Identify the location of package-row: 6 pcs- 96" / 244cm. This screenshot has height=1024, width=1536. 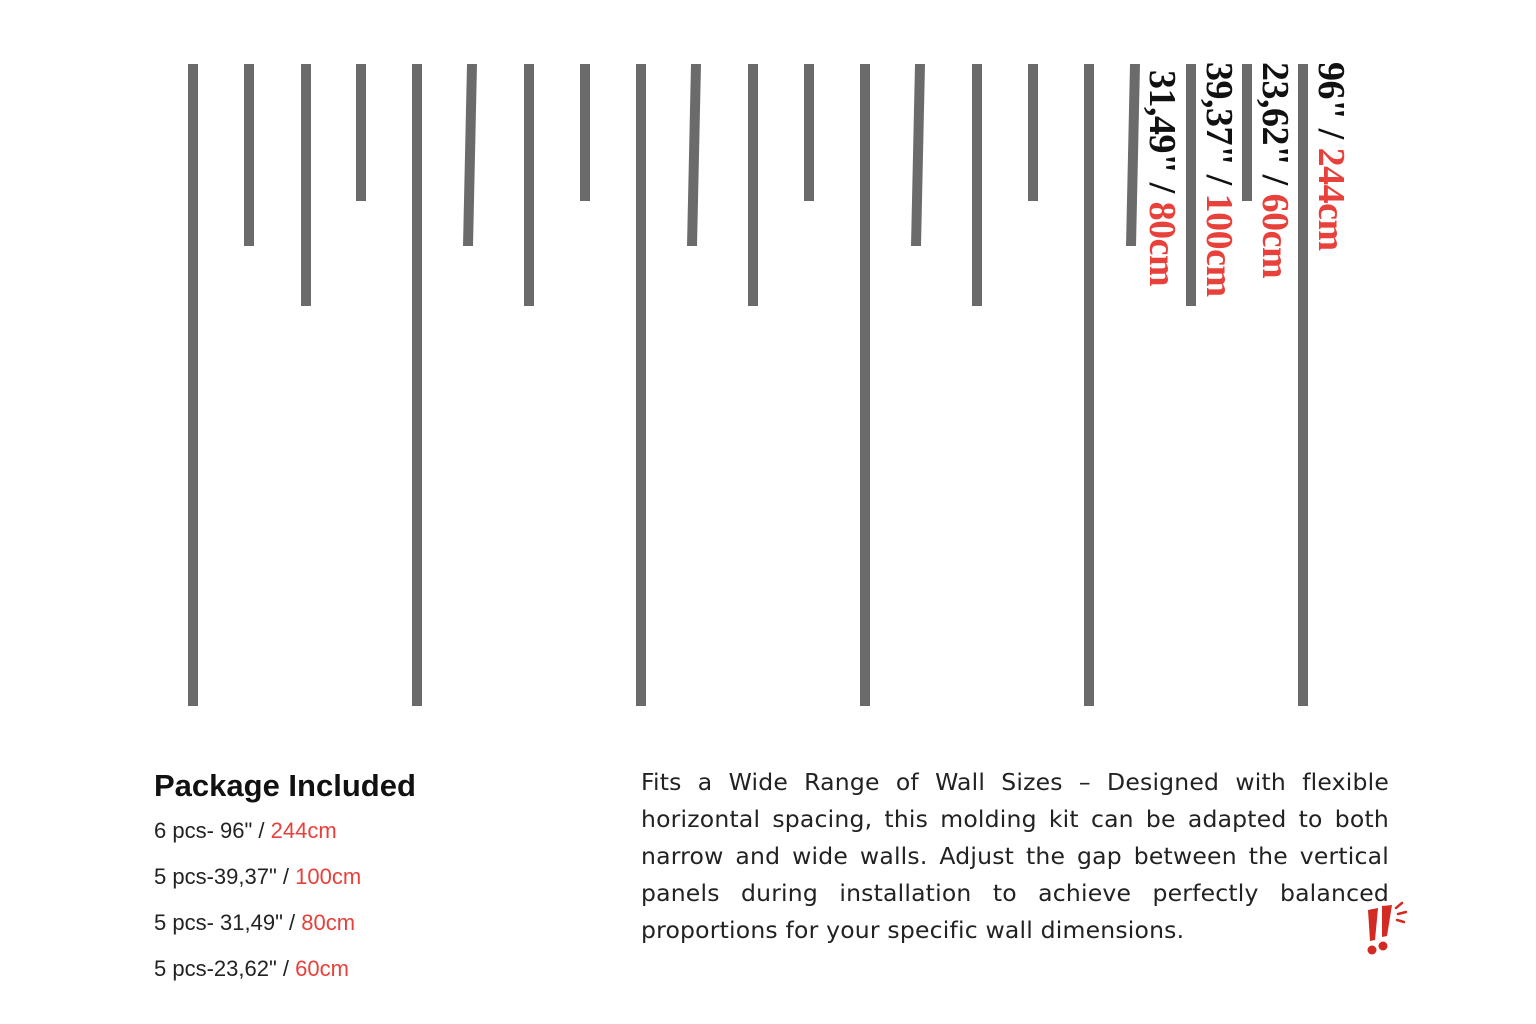
(364, 839).